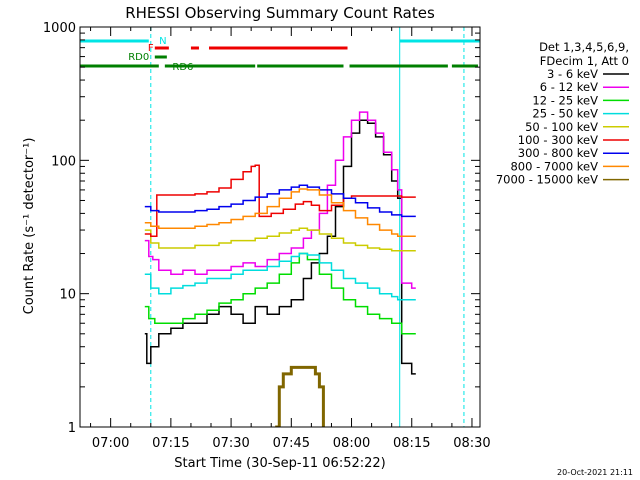 This screenshot has height=480, width=640. What do you see at coordinates (72, 428) in the screenshot?
I see `y-tick-label: 1` at bounding box center [72, 428].